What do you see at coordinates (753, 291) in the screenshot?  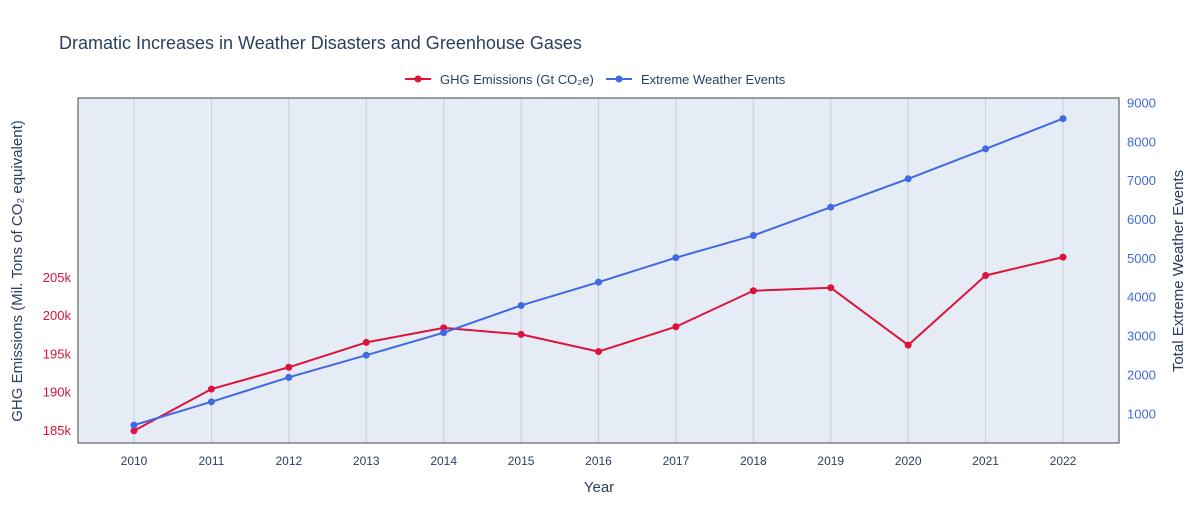 I see `data-point-ghg-2018` at bounding box center [753, 291].